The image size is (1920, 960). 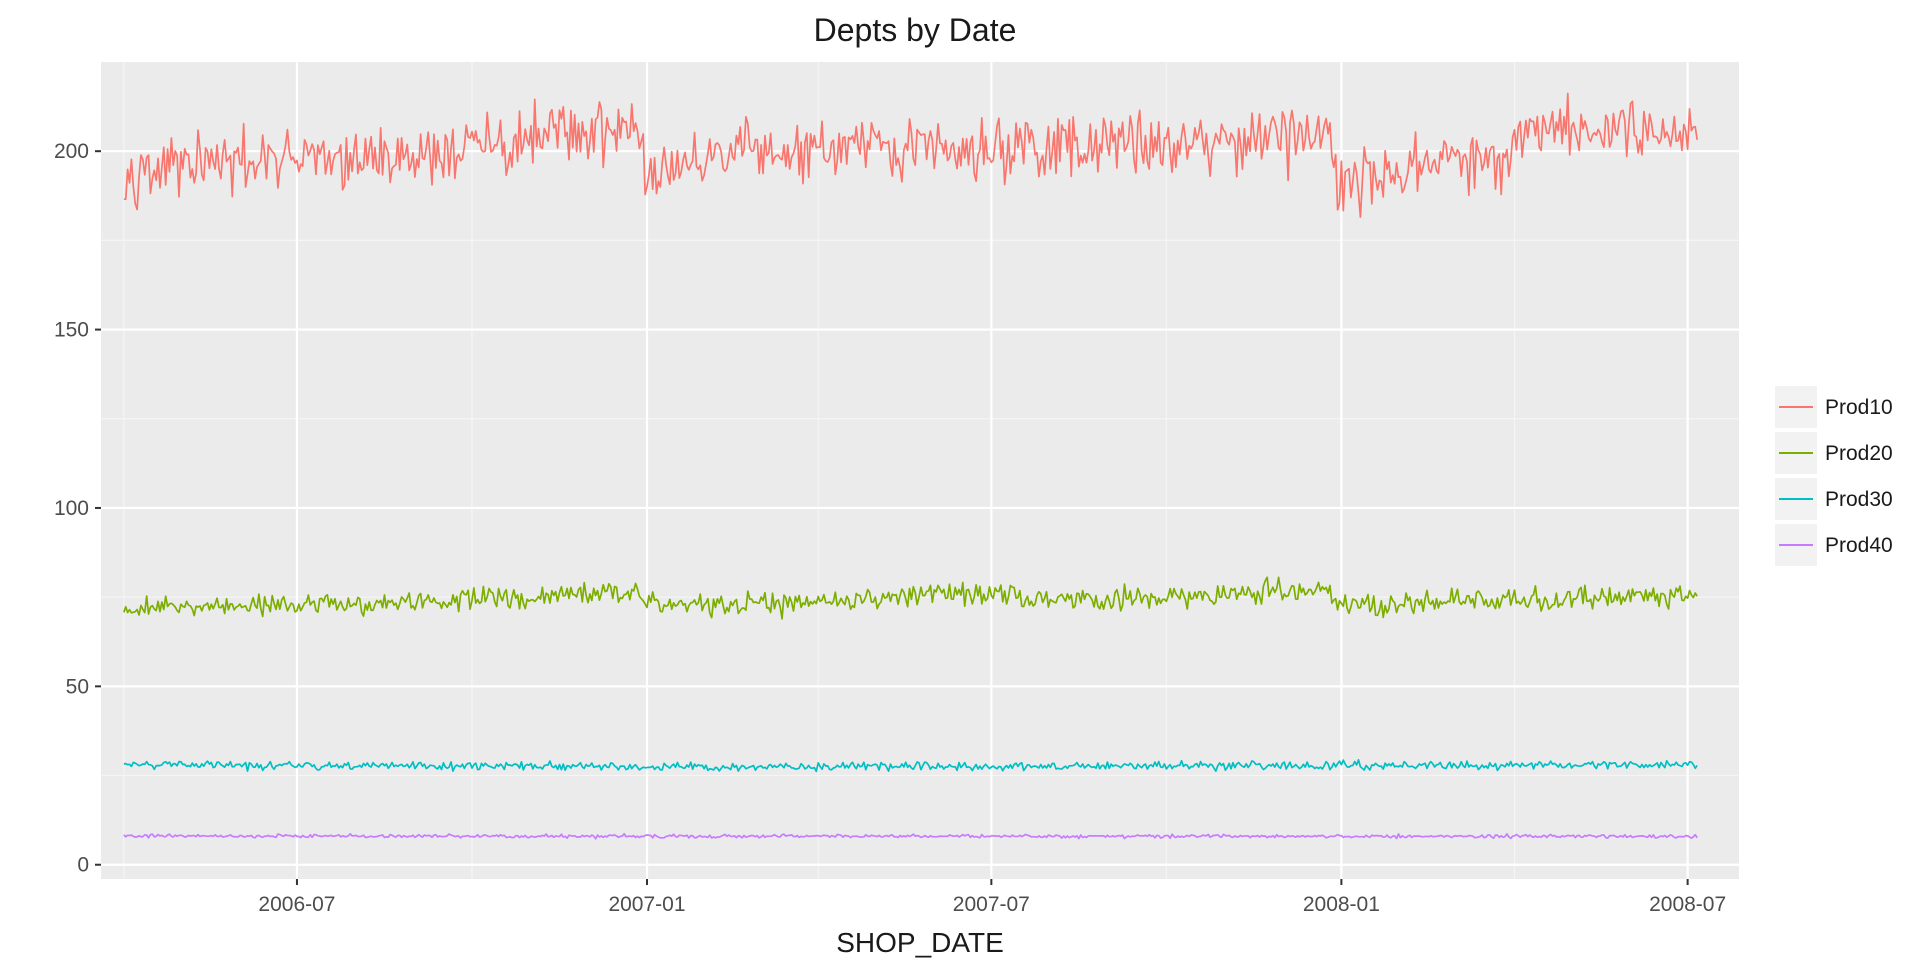 I want to click on y-tick-label: 50, so click(x=77, y=686).